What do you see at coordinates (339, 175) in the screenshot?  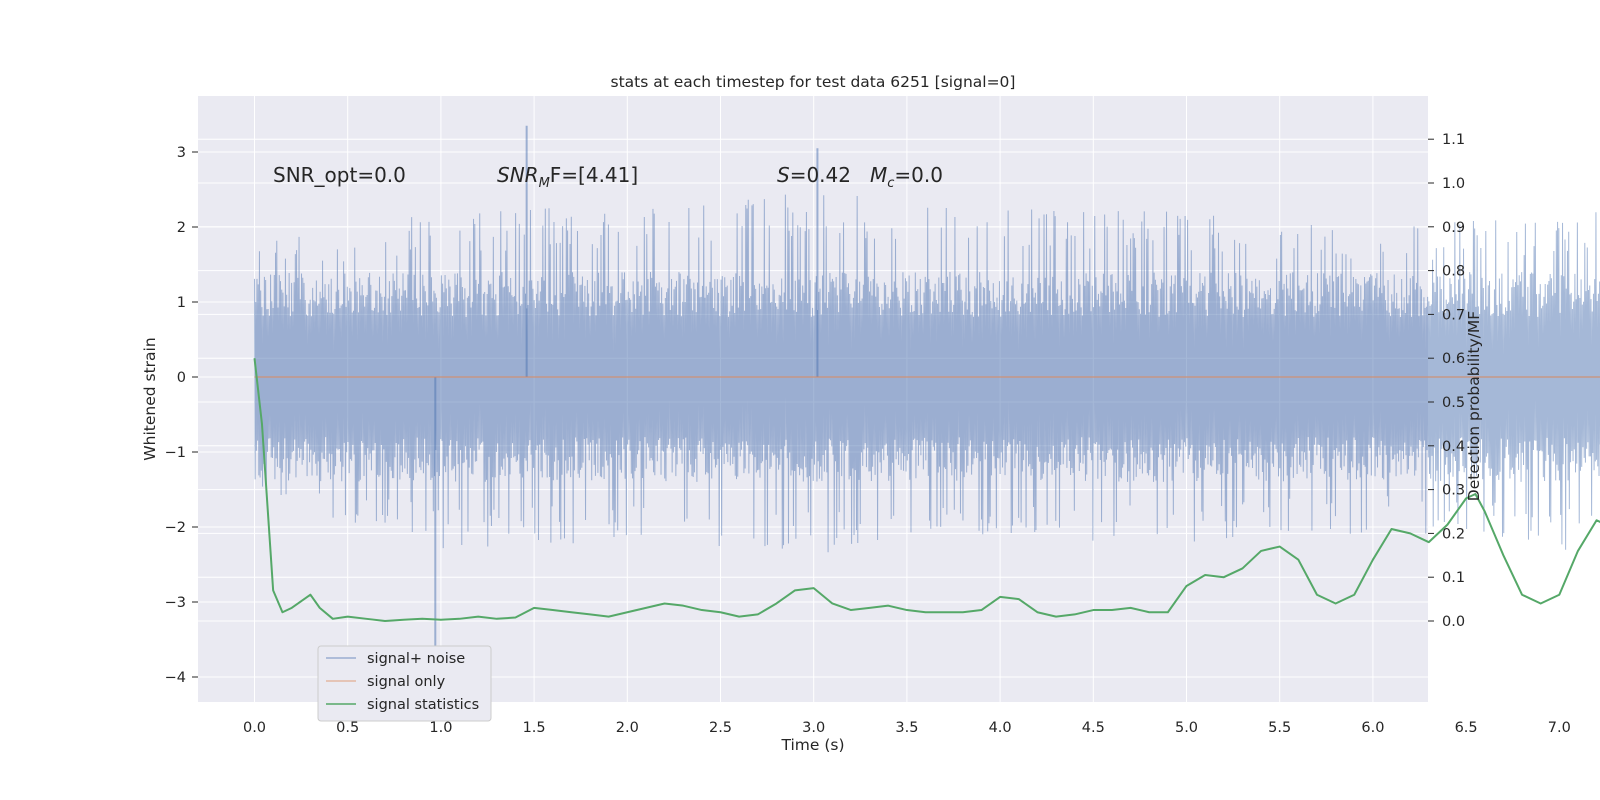 I see `annotation-snr-opt: SNR_opt=0.0` at bounding box center [339, 175].